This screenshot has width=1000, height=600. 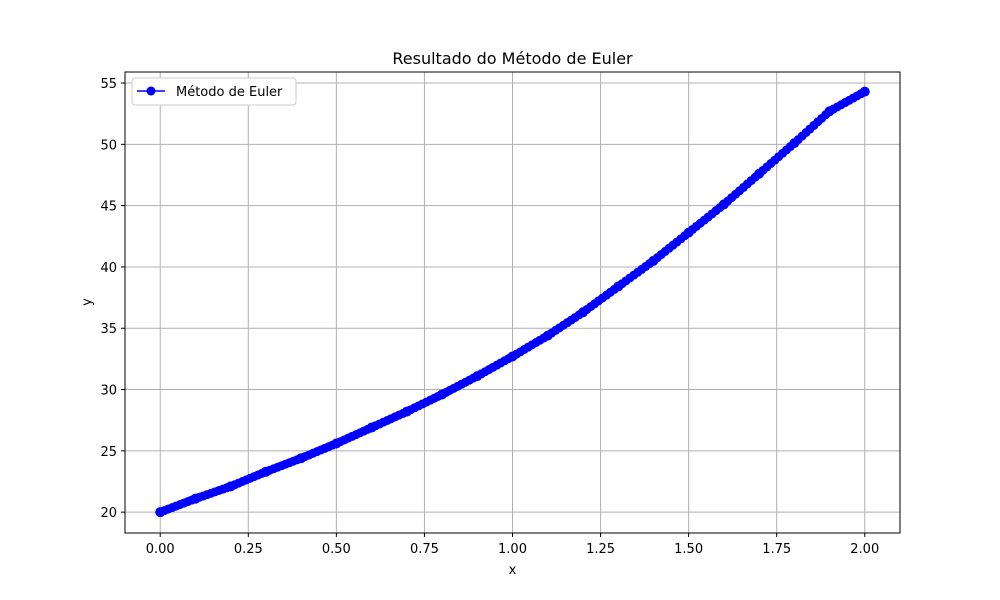 I want to click on y-tick-label: 45, so click(x=108, y=207).